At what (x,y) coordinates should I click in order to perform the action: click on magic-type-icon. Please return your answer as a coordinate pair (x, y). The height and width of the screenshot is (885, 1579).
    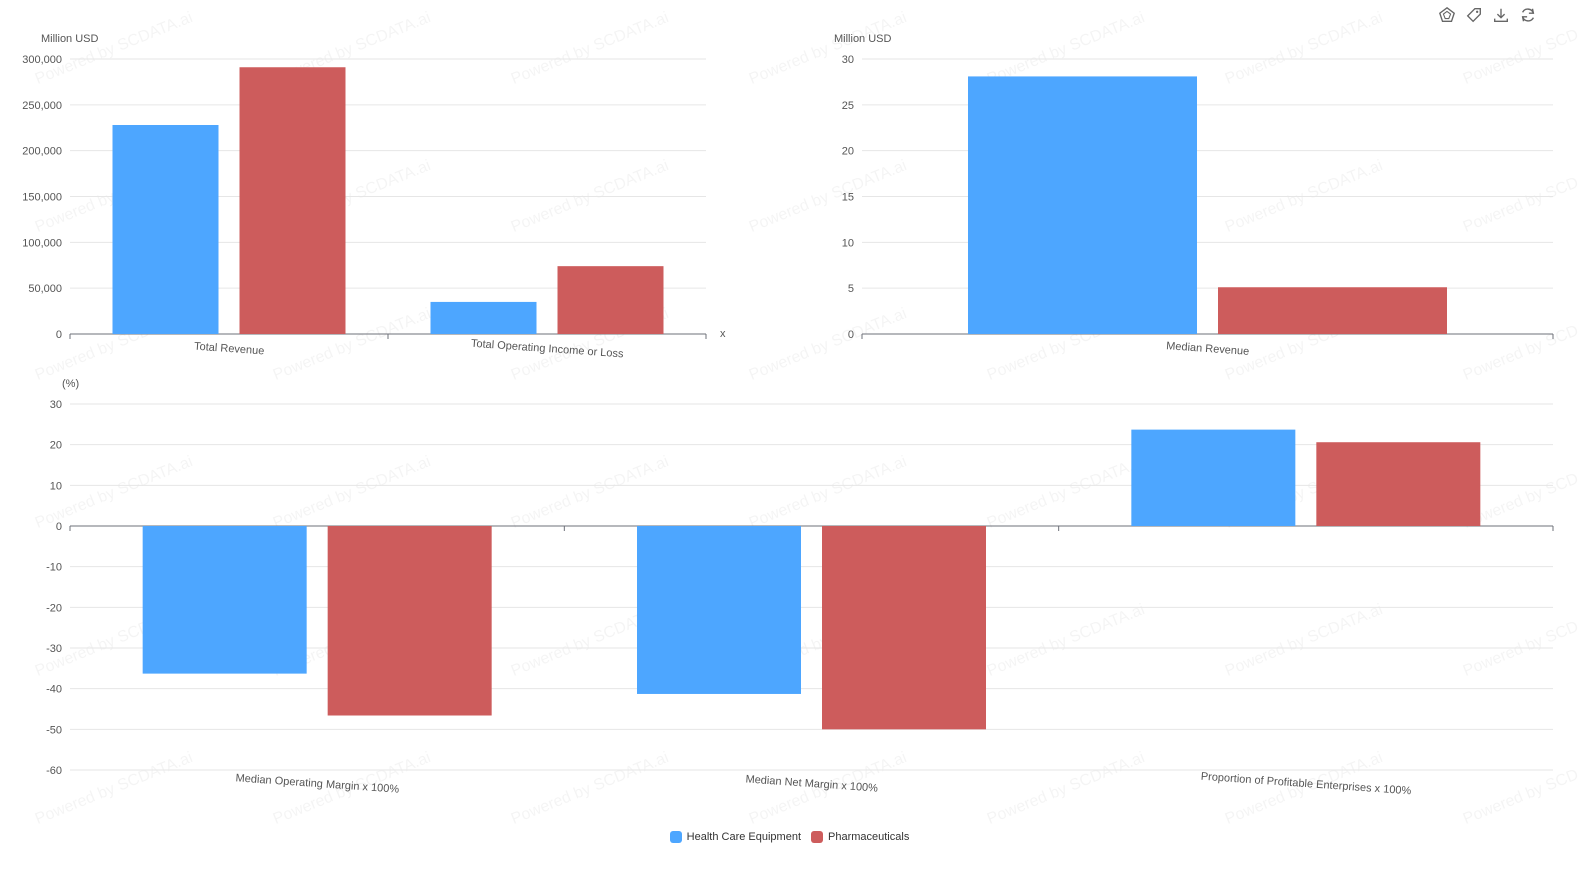
    Looking at the image, I should click on (1473, 14).